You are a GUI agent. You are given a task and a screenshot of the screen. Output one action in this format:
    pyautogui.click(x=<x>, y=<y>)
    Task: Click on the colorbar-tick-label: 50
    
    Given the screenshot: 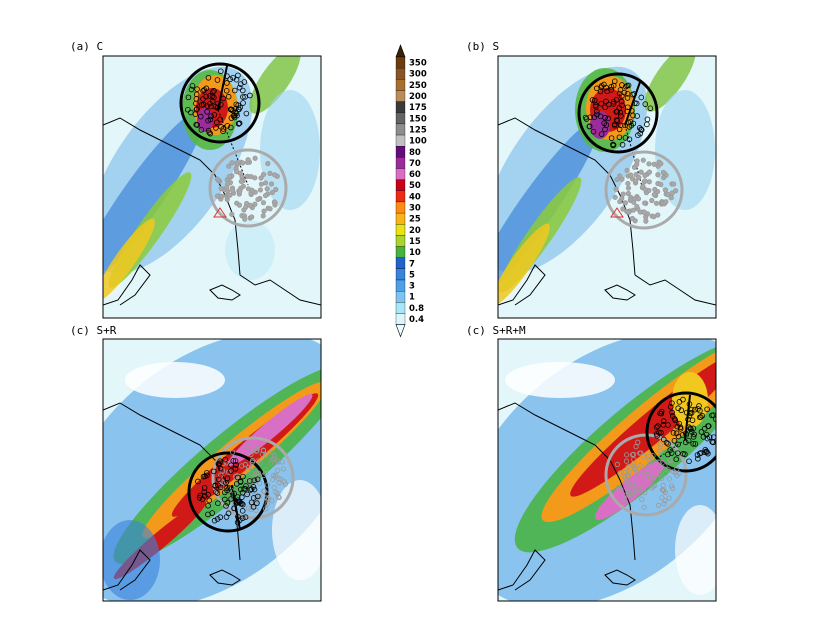 What is the action you would take?
    pyautogui.click(x=415, y=186)
    